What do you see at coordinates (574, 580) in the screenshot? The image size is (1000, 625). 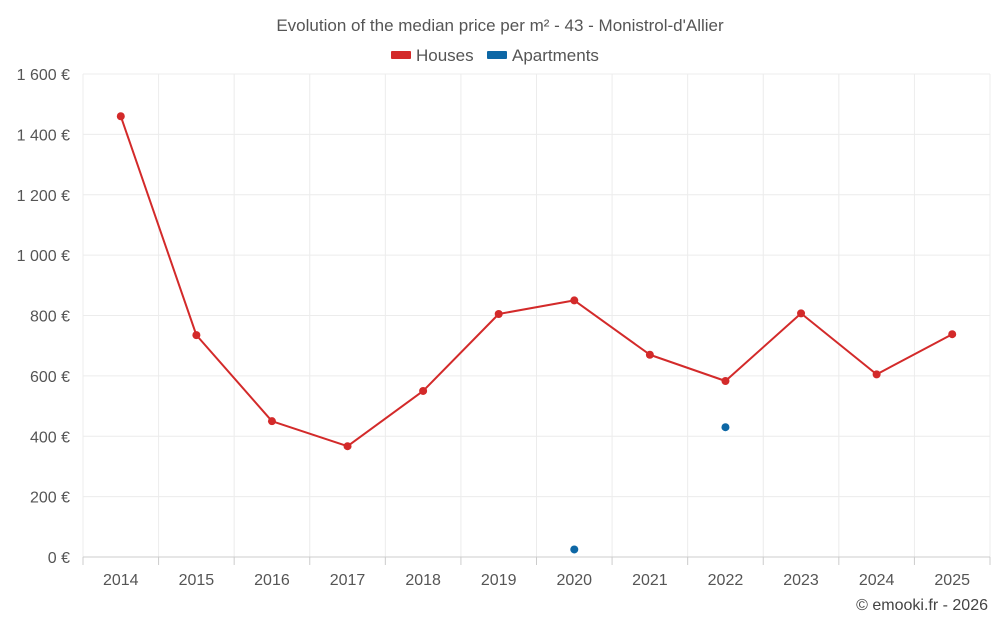 I see `x-tick-label: 2020` at bounding box center [574, 580].